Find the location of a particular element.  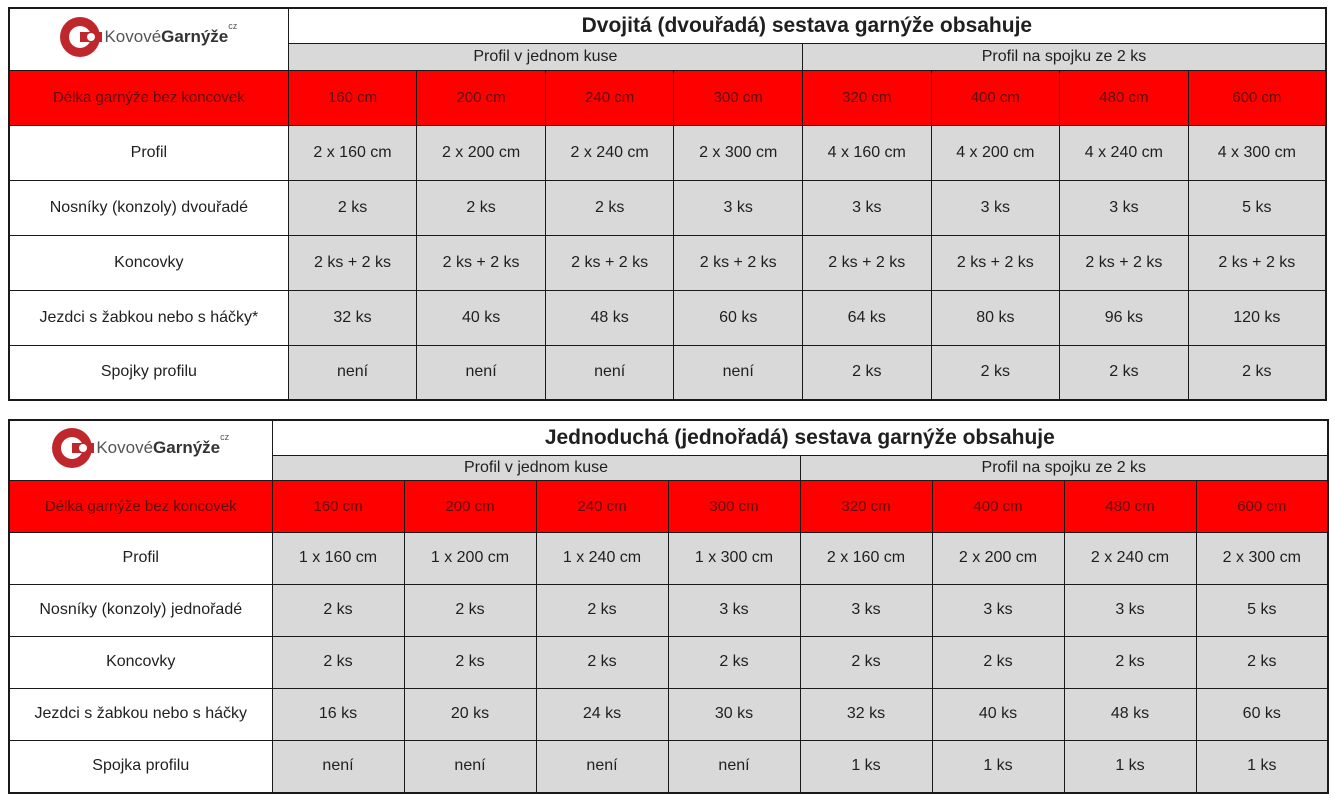

table-cell: 480 cm is located at coordinates (1130, 506).